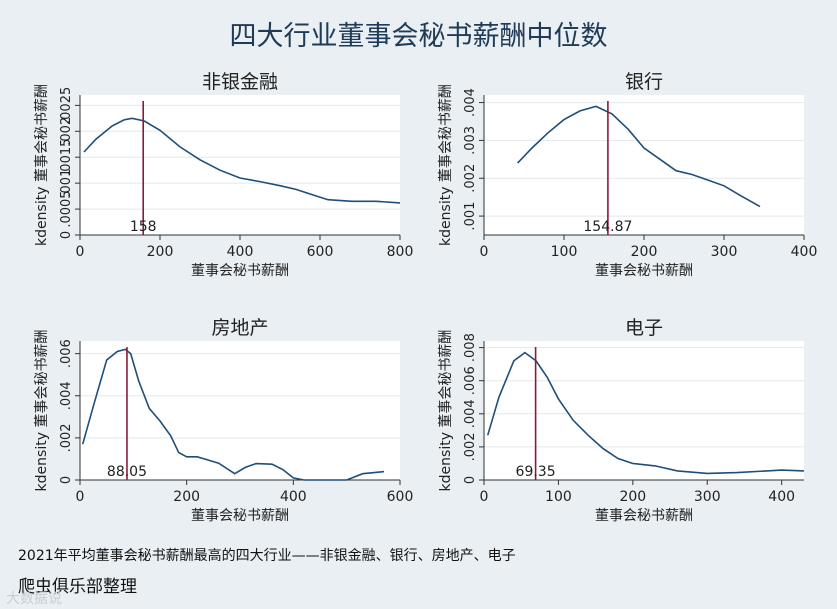 The image size is (837, 609). What do you see at coordinates (240, 82) in the screenshot?
I see `panel-title: 非银金融` at bounding box center [240, 82].